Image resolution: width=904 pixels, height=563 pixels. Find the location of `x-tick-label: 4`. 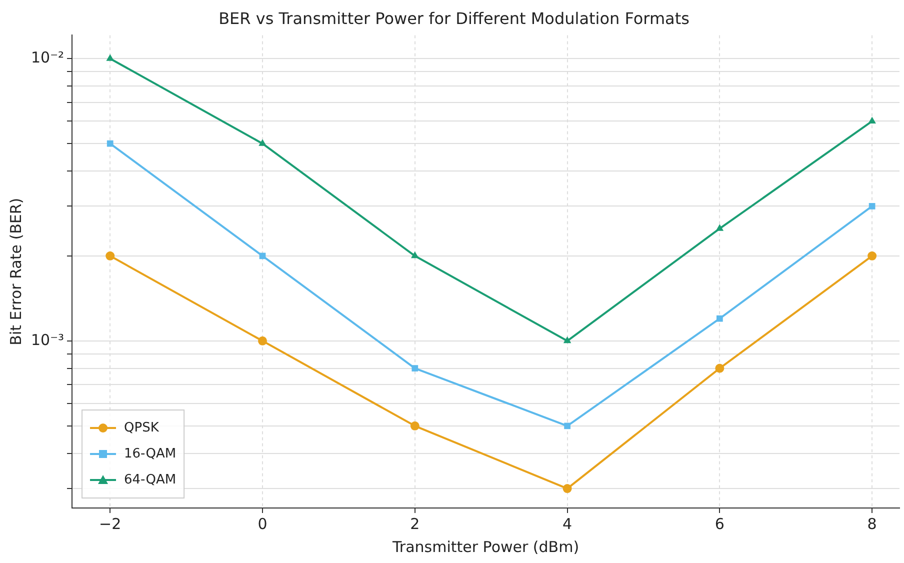

x-tick-label: 4 is located at coordinates (567, 523).